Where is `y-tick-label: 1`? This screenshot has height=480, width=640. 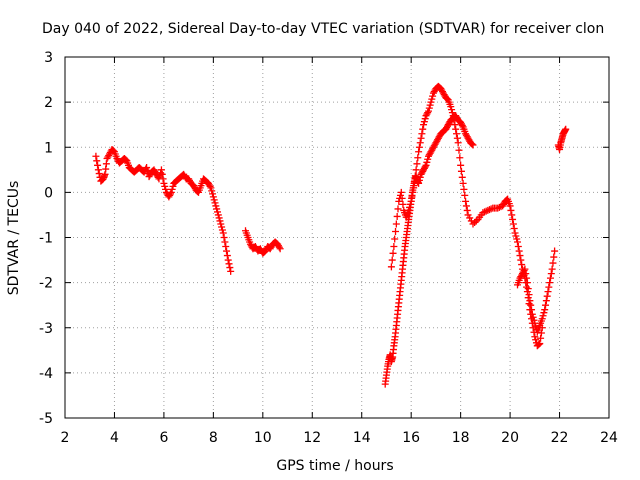
y-tick-label: 1 is located at coordinates (48, 148).